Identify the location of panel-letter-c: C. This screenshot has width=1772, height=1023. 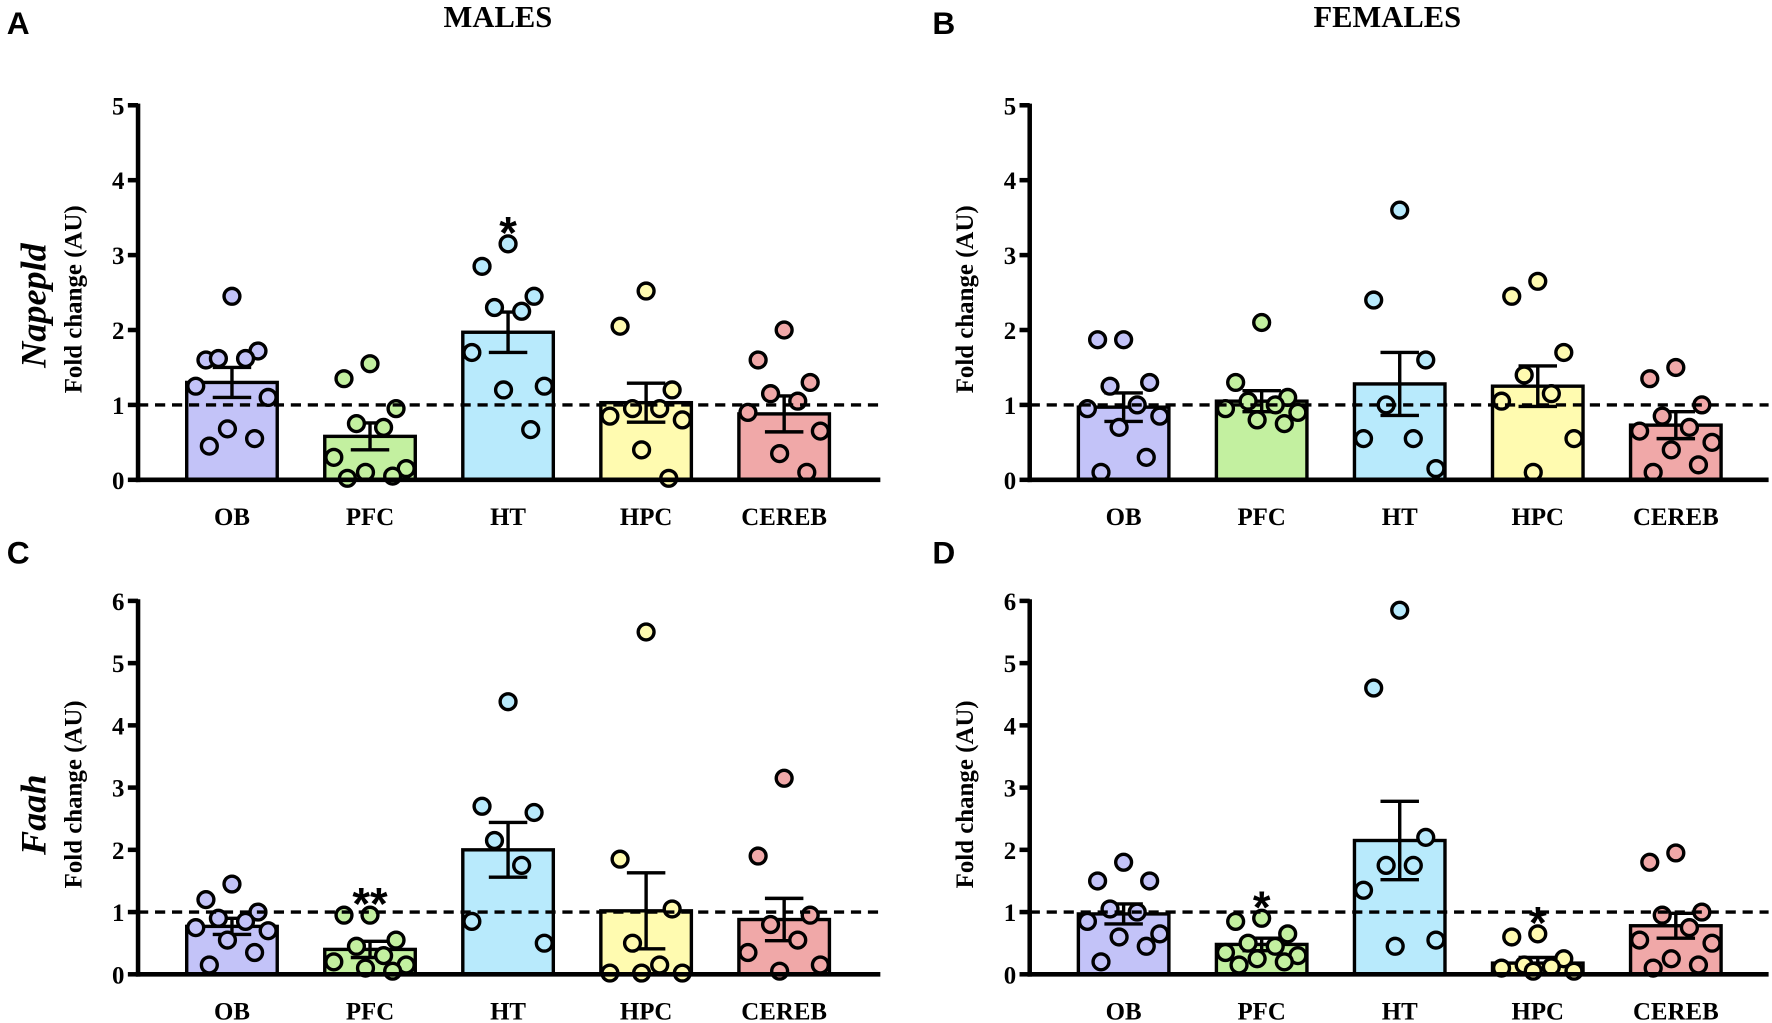
(18, 553).